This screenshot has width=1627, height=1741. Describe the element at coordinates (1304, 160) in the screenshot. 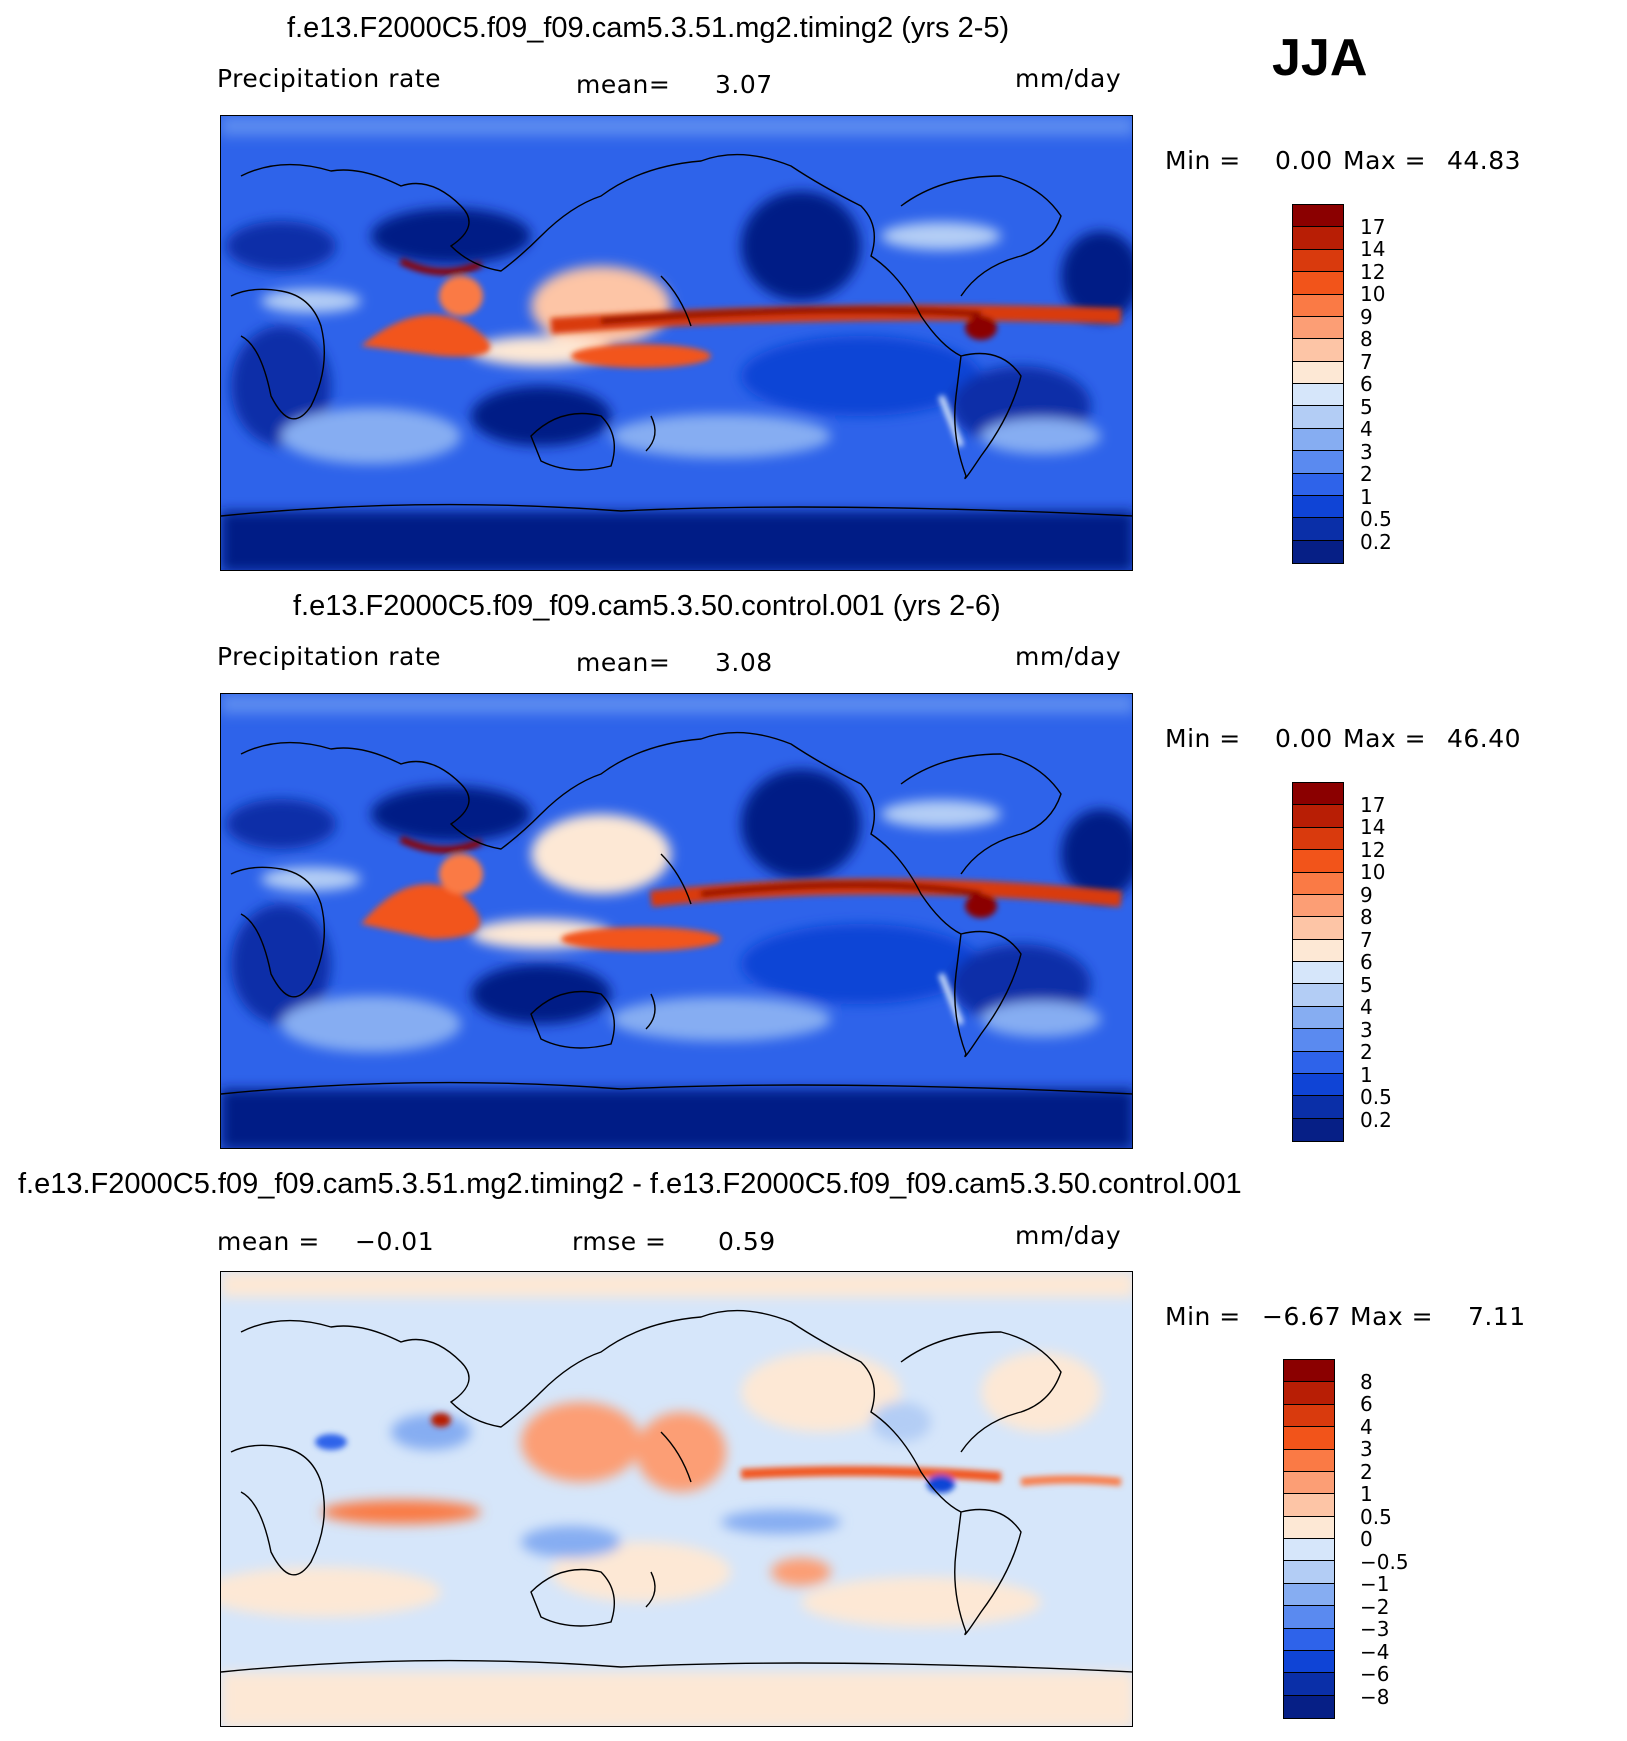

I see `panel-1-min-value: 0.00` at that location.